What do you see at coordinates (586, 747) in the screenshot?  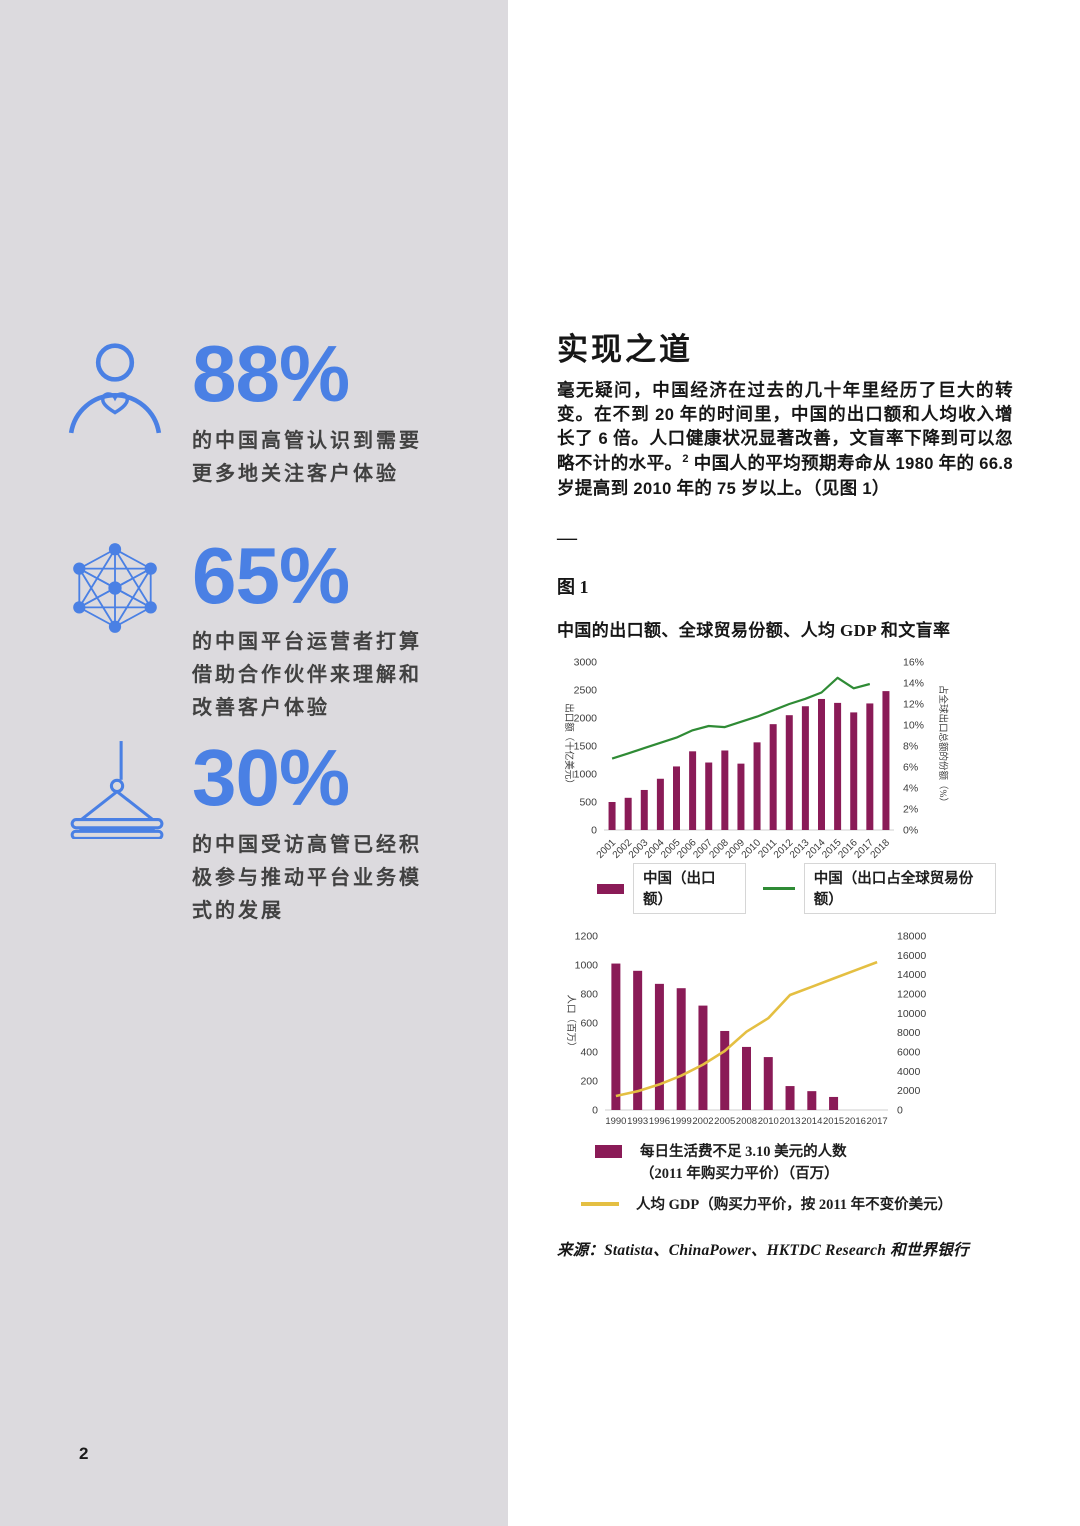 I see `svg-text: 1500` at bounding box center [586, 747].